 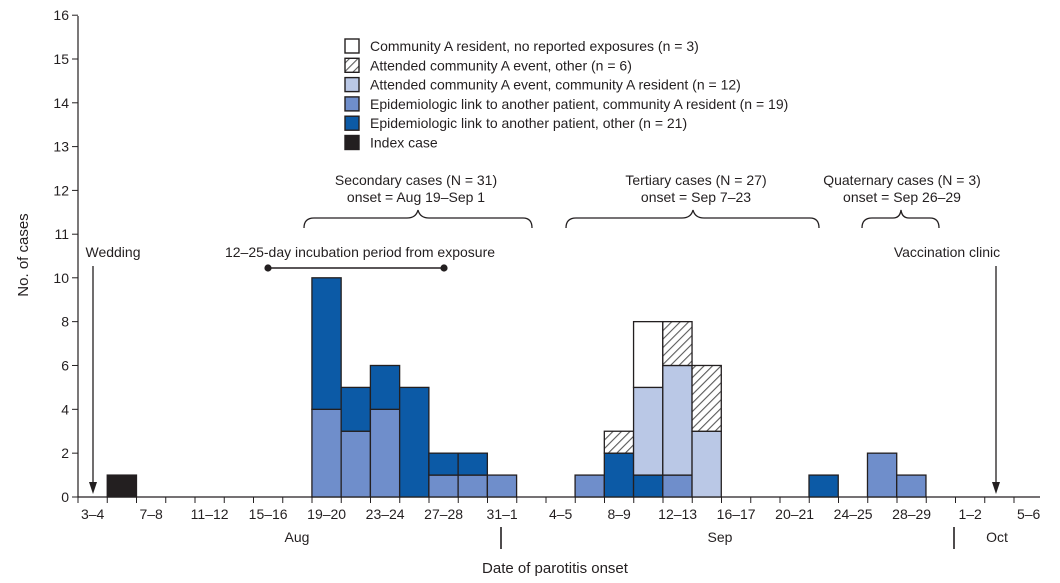 I want to click on x-tick-label: 3–4, so click(x=93, y=514).